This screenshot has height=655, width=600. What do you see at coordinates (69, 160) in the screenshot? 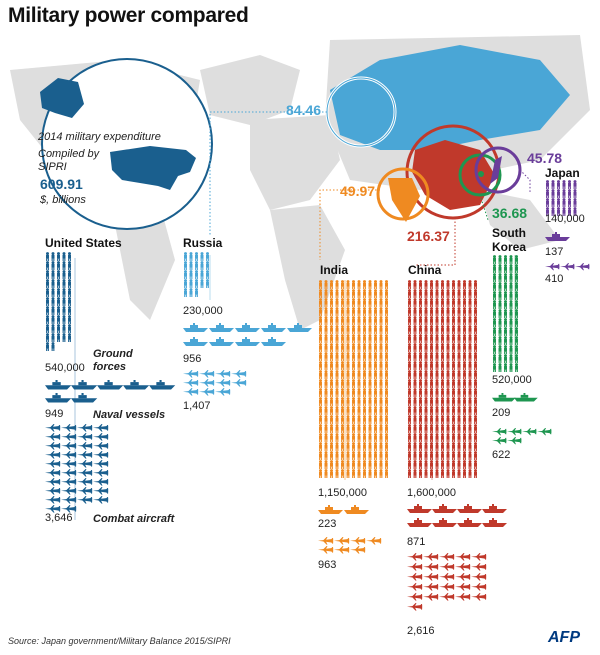
I see `legend-compiled: Compiled by SIPRI` at bounding box center [69, 160].